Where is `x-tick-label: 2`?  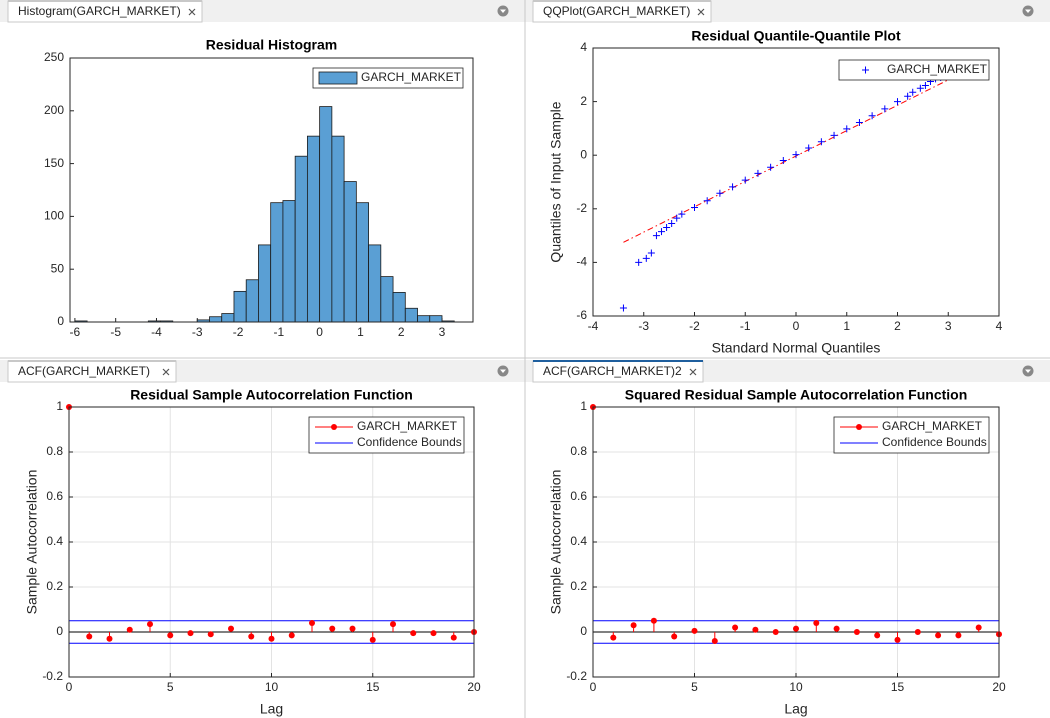 x-tick-label: 2 is located at coordinates (401, 332).